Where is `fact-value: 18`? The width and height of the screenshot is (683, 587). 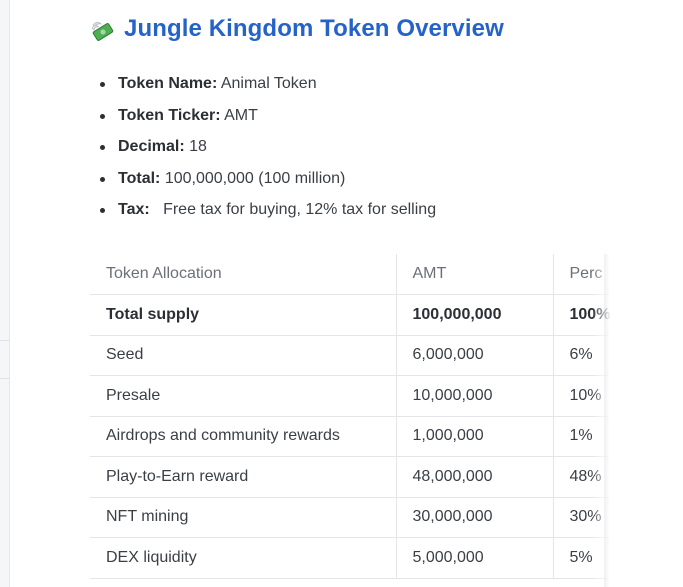
fact-value: 18 is located at coordinates (198, 147).